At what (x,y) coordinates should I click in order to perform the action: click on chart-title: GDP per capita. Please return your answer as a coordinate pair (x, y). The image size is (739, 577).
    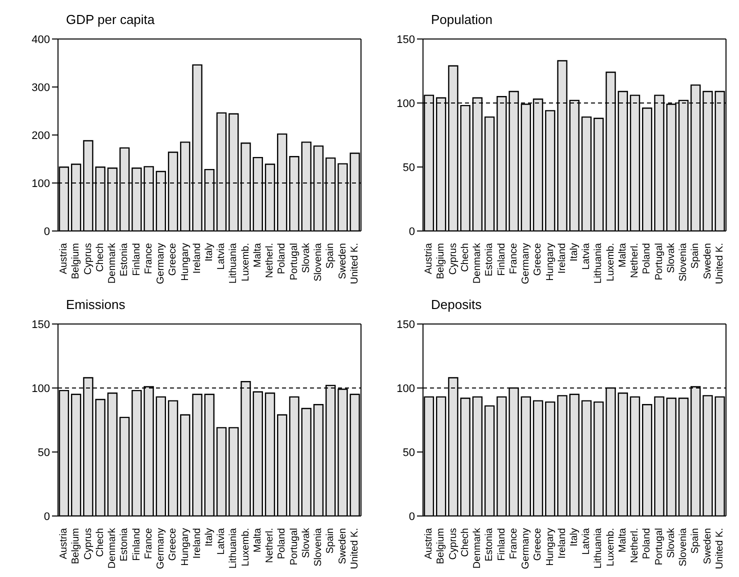
    Looking at the image, I should click on (110, 19).